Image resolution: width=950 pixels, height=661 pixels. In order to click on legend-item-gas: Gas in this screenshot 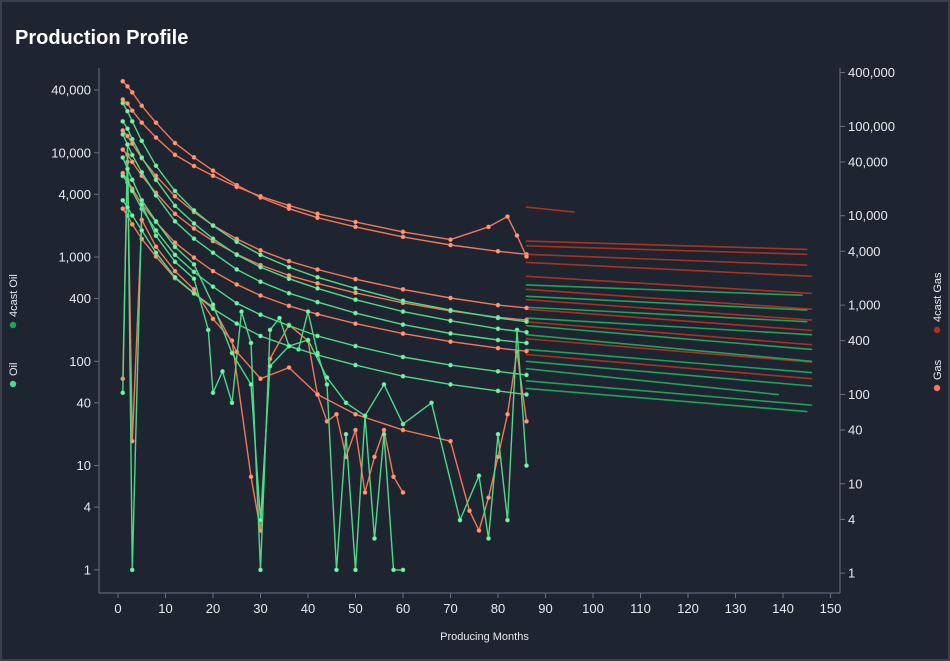, I will do `click(938, 375)`.